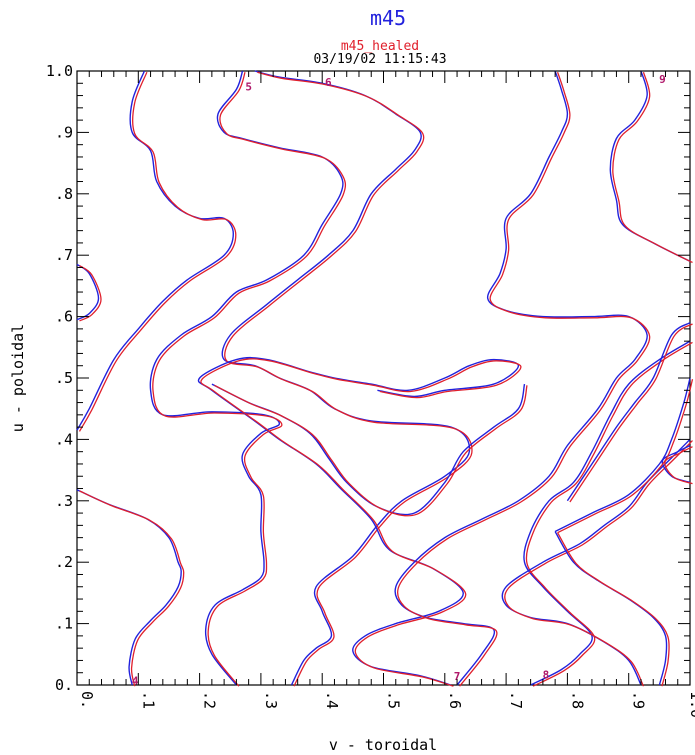  I want to click on y-tick-label-9: .9, so click(64, 132).